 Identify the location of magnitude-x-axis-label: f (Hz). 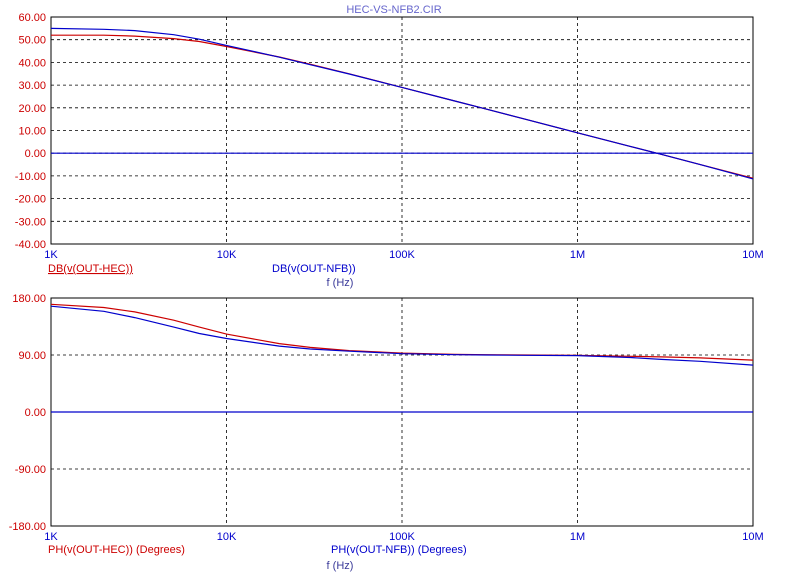
(340, 283).